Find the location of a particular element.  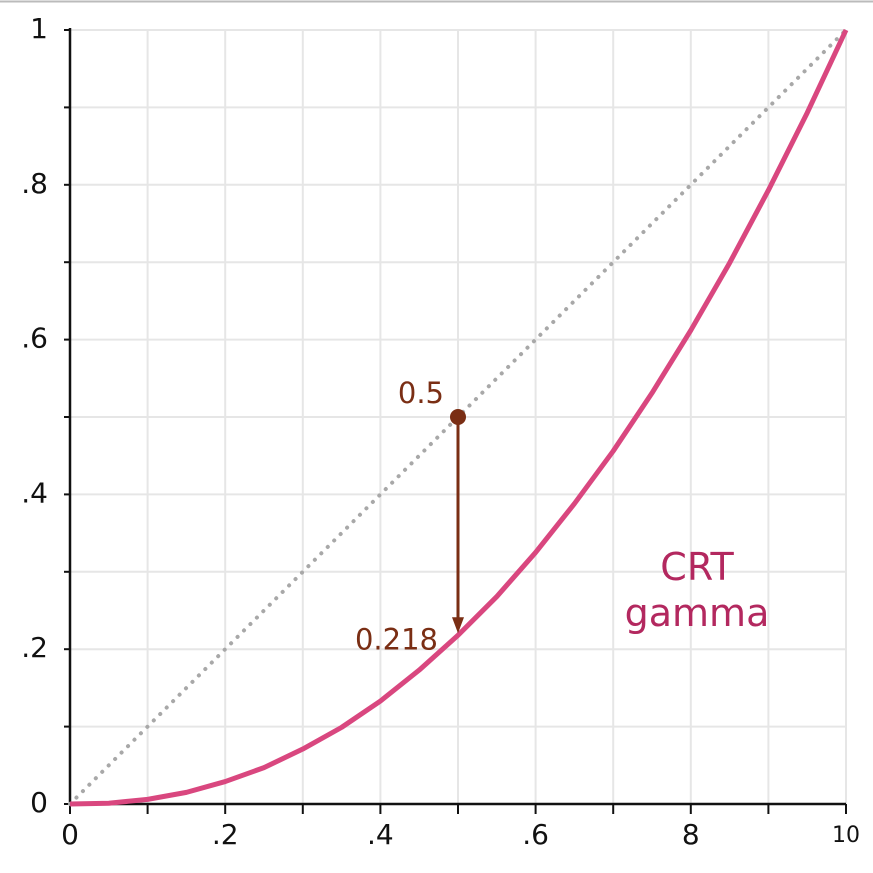

y-tick-label: .8 is located at coordinates (34, 183).